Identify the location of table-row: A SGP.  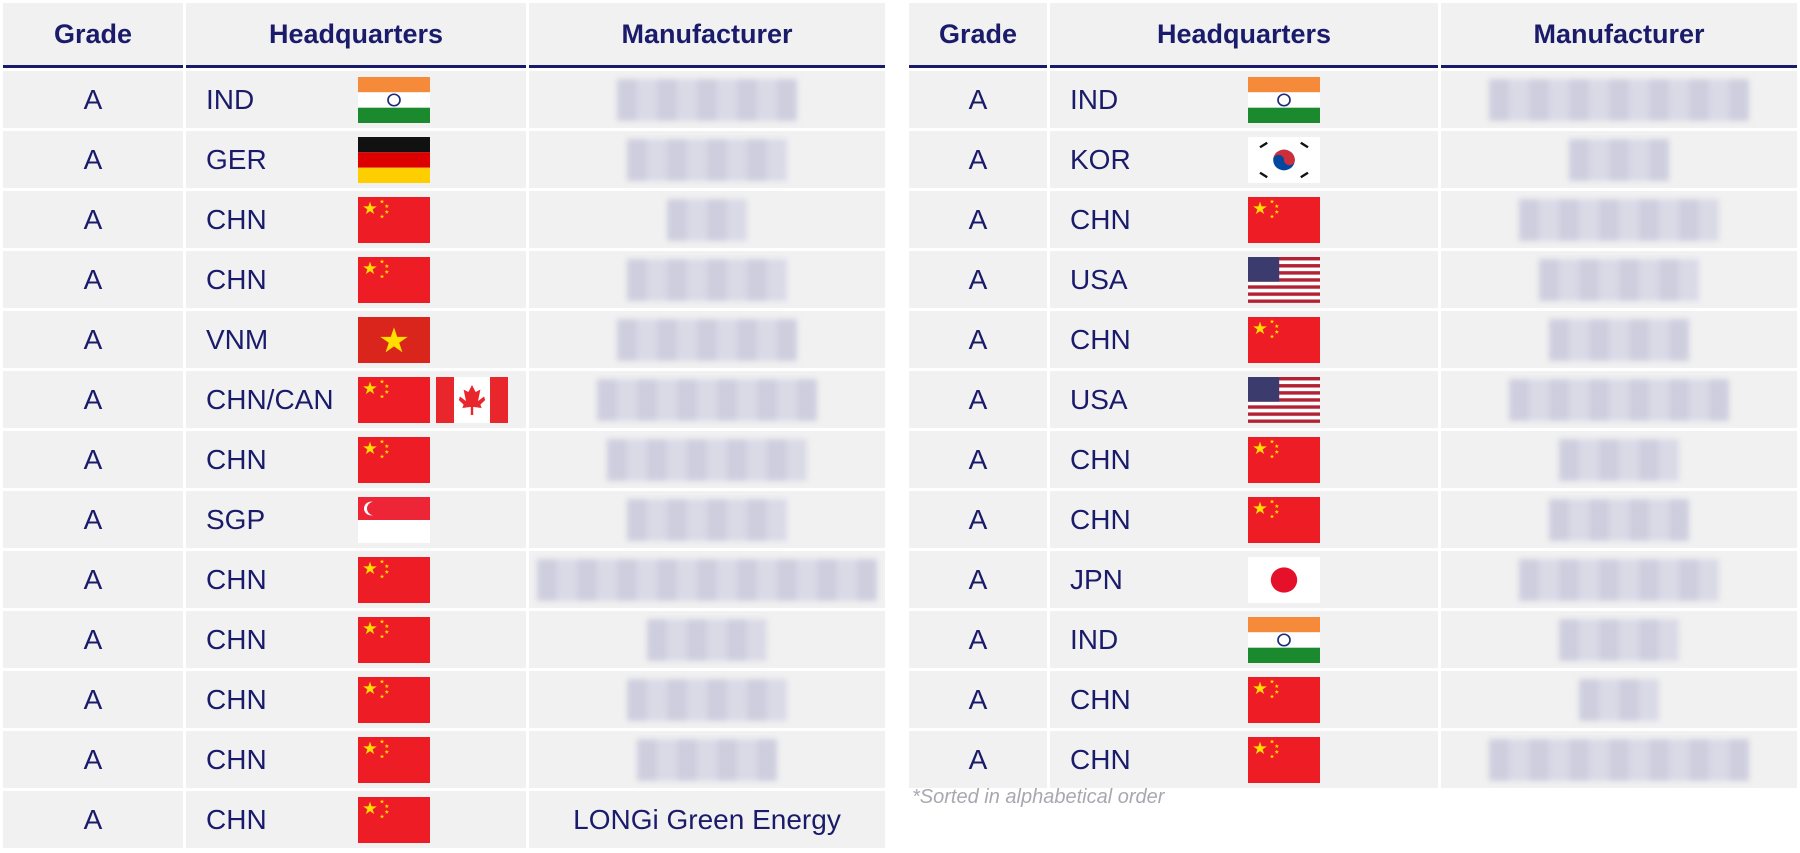
(444, 519).